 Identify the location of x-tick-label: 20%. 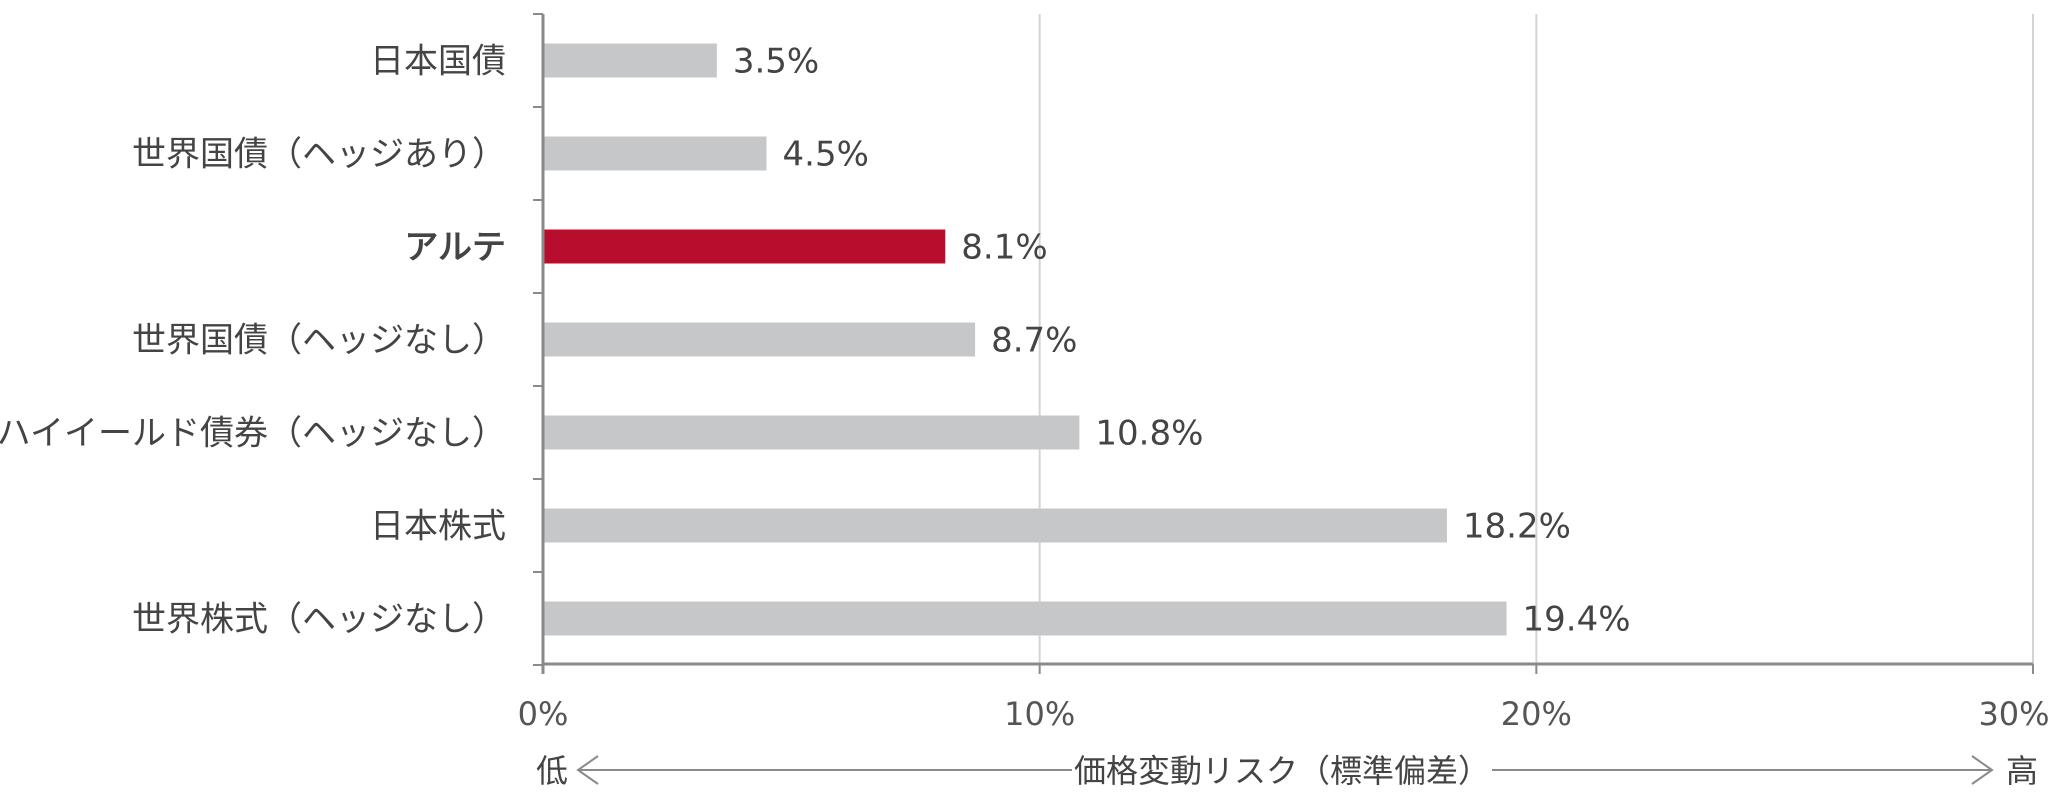
(1536, 714).